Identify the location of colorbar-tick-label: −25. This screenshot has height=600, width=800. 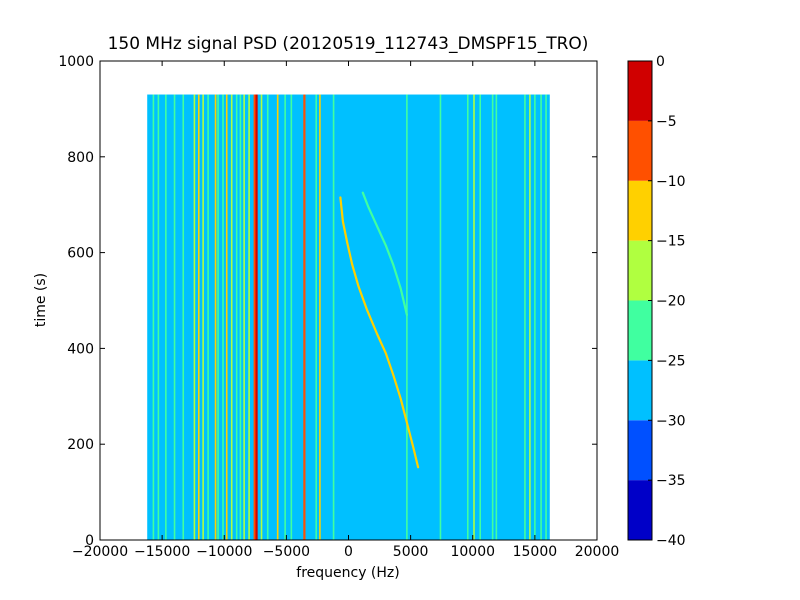
(671, 361).